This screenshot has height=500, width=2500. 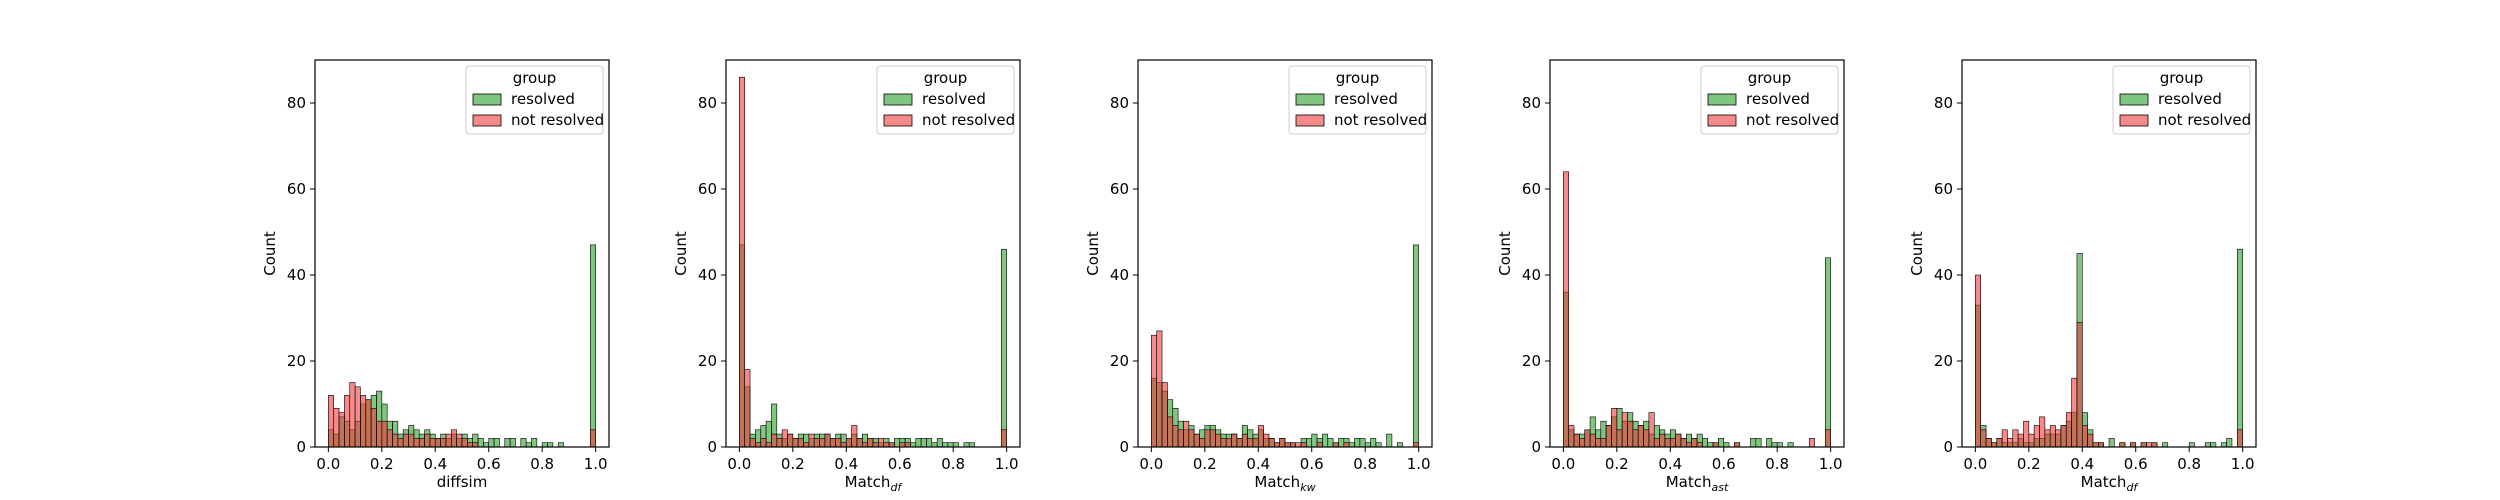 I want to click on plot-frame, so click(x=462, y=253).